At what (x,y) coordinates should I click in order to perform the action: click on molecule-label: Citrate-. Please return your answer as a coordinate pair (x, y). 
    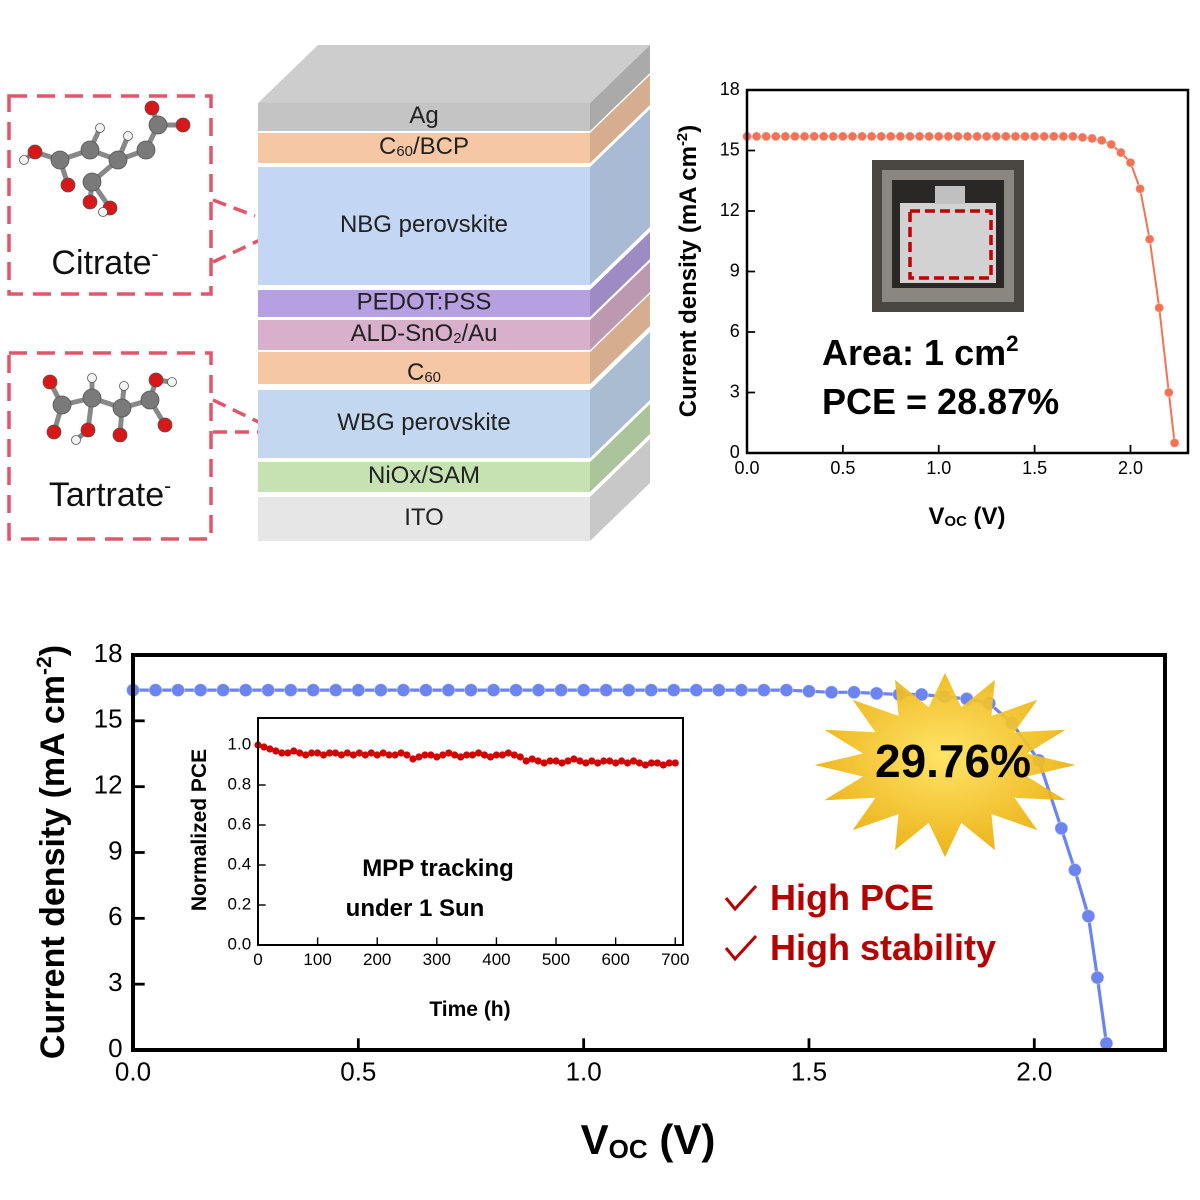
    Looking at the image, I should click on (104, 262).